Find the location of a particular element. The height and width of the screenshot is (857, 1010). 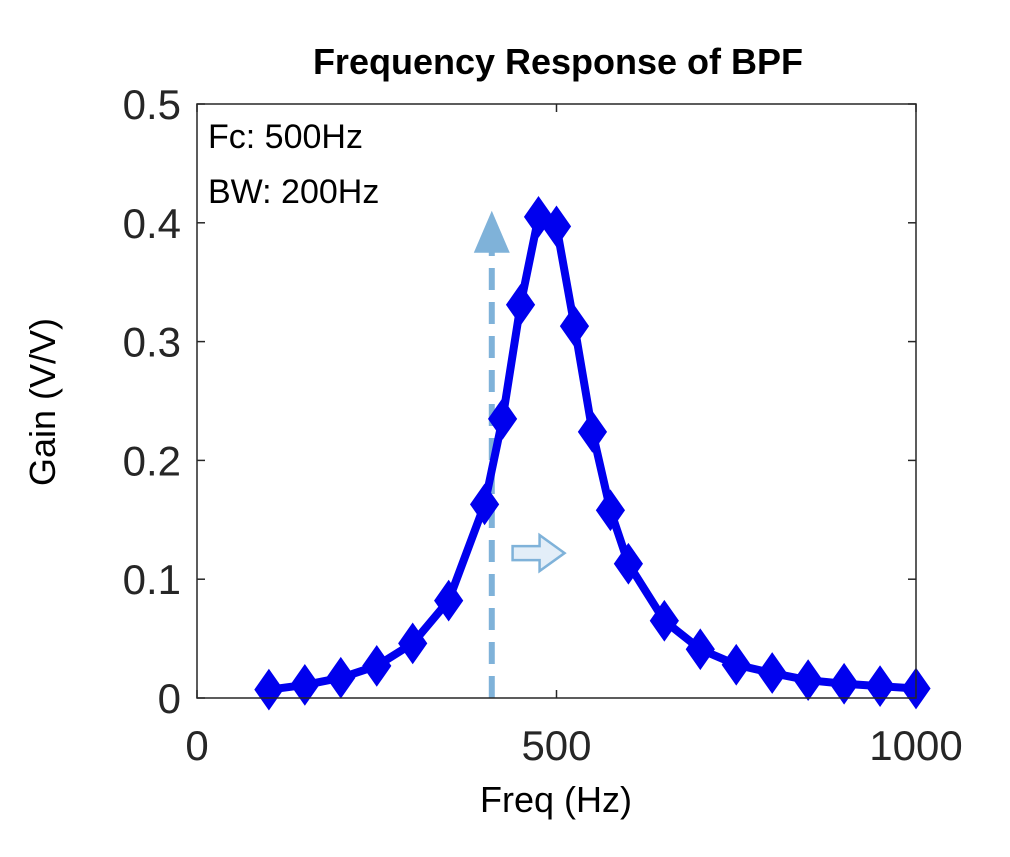

y-axis-label: Gain (V/V) is located at coordinates (42, 402).